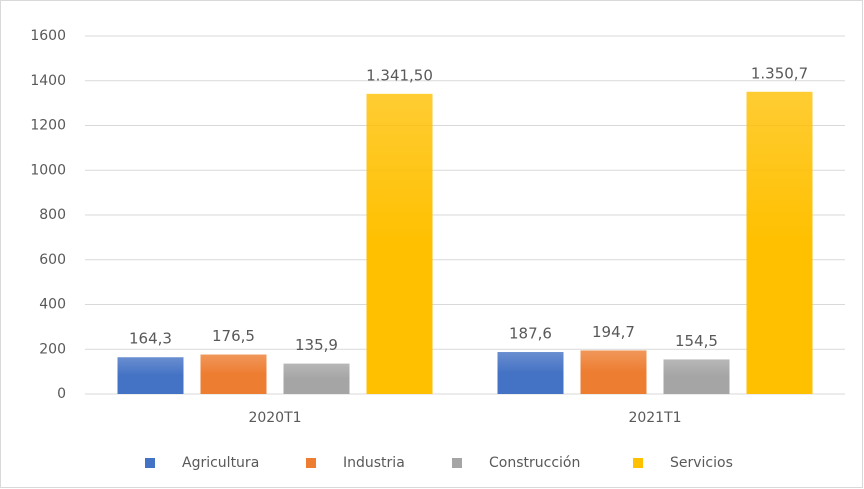 The width and height of the screenshot is (864, 489). I want to click on y-tick-label: 0, so click(61, 394).